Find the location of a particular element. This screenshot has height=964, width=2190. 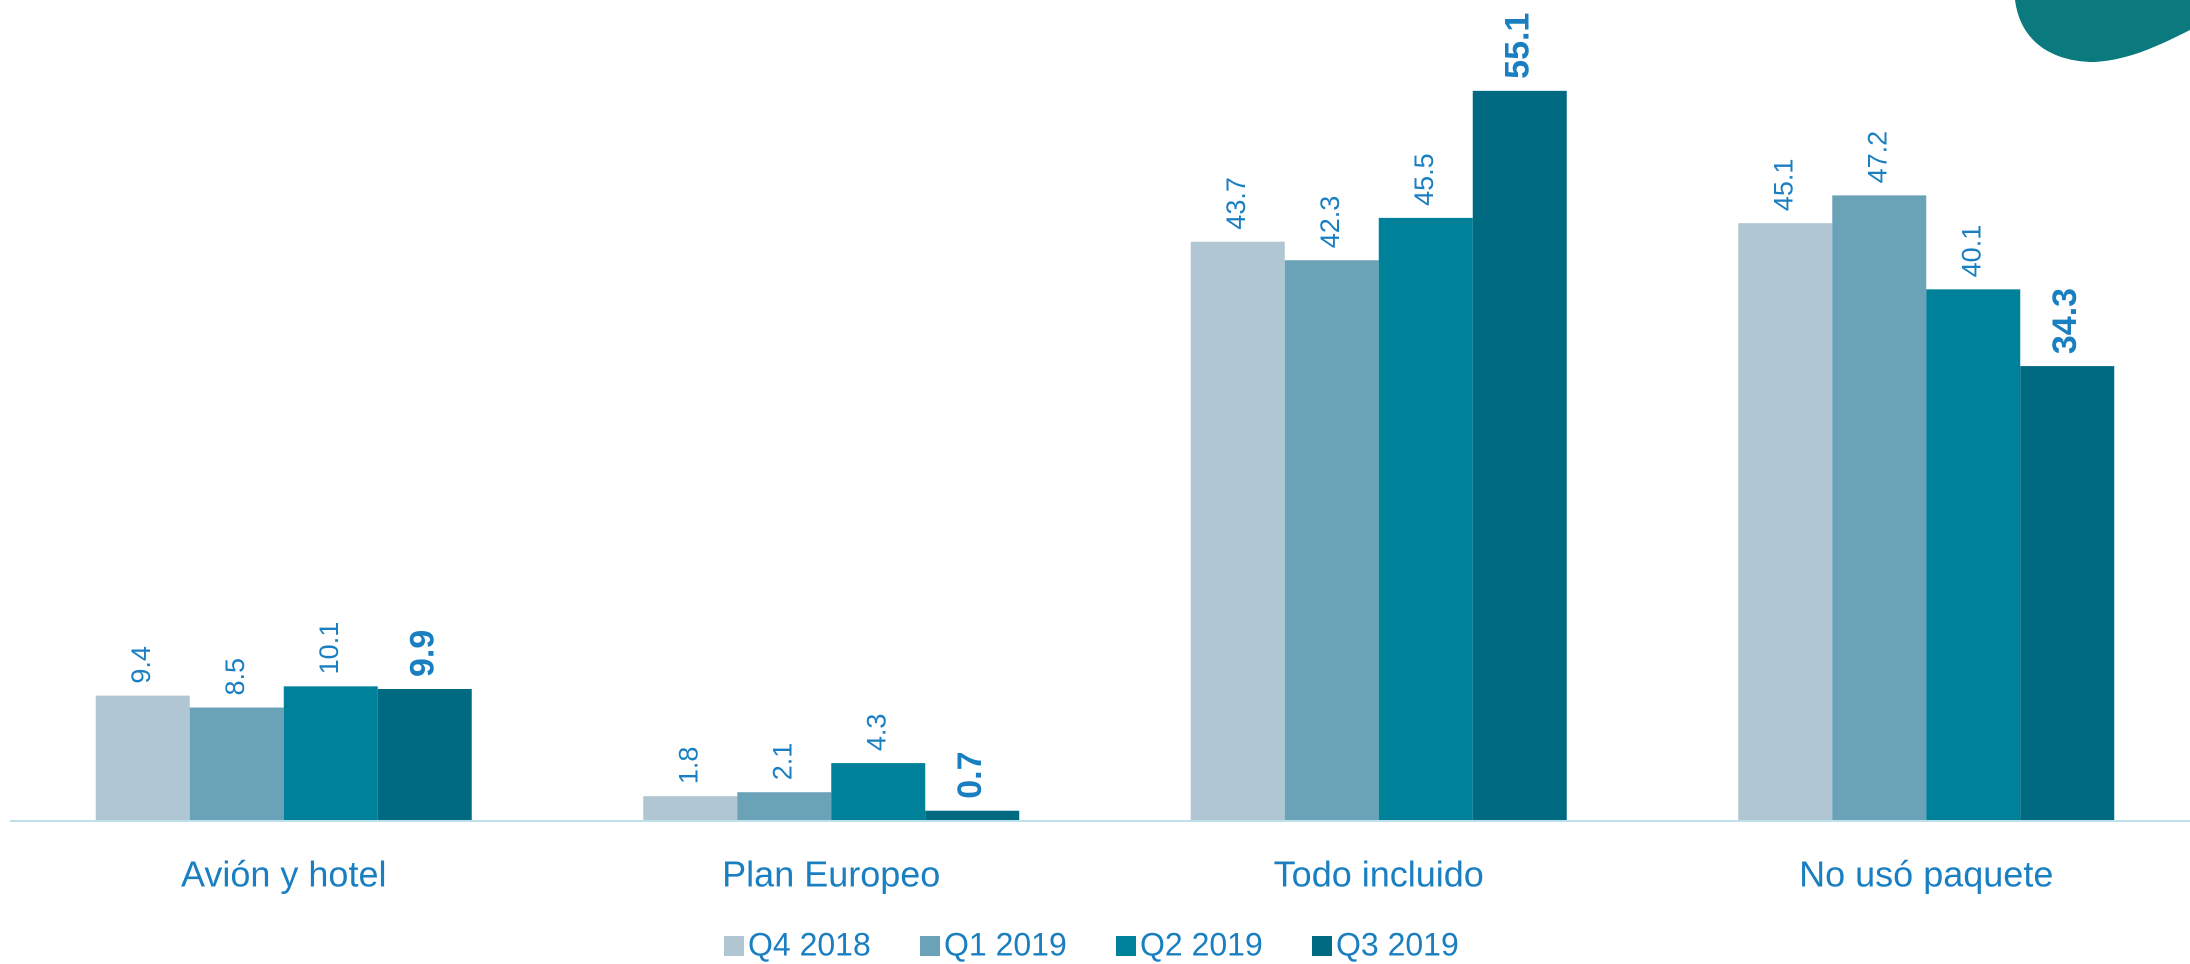

value-label: 40.1 is located at coordinates (1971, 251).